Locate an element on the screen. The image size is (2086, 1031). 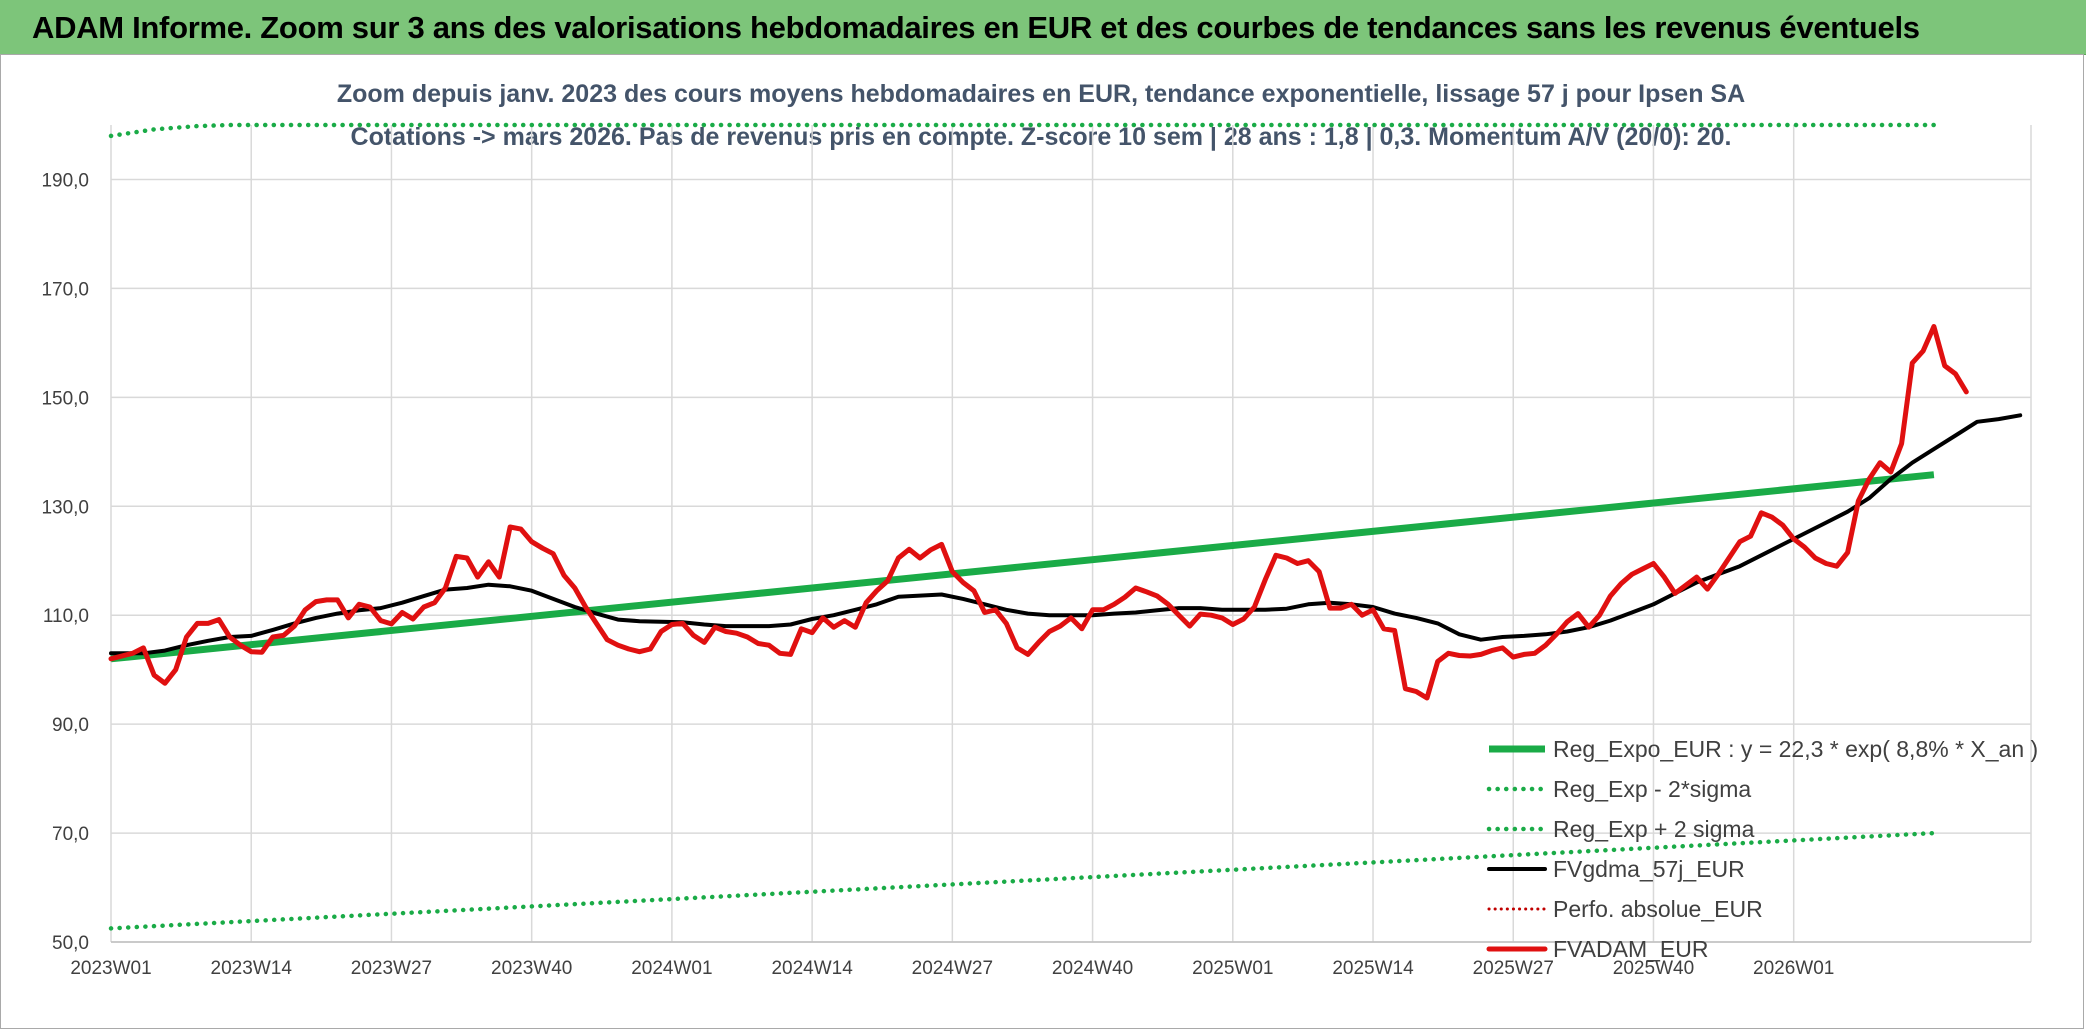
y-tick-label: 50,0 is located at coordinates (70, 943).